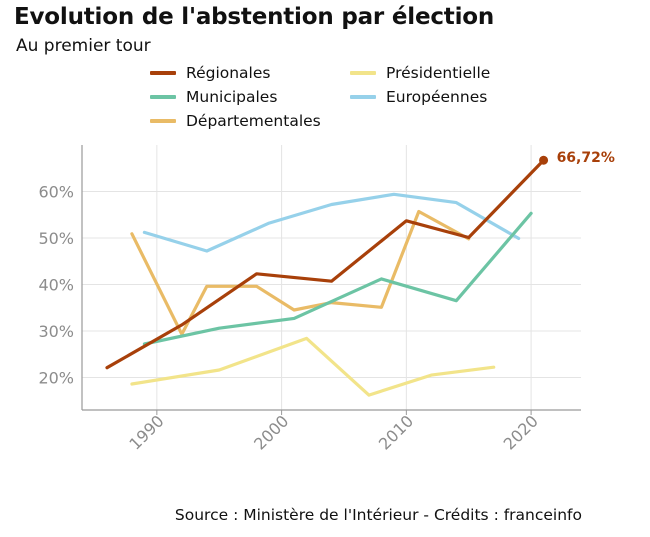 The height and width of the screenshot is (537, 650). What do you see at coordinates (438, 73) in the screenshot?
I see `legend-label-presidentielle: Présidentielle` at bounding box center [438, 73].